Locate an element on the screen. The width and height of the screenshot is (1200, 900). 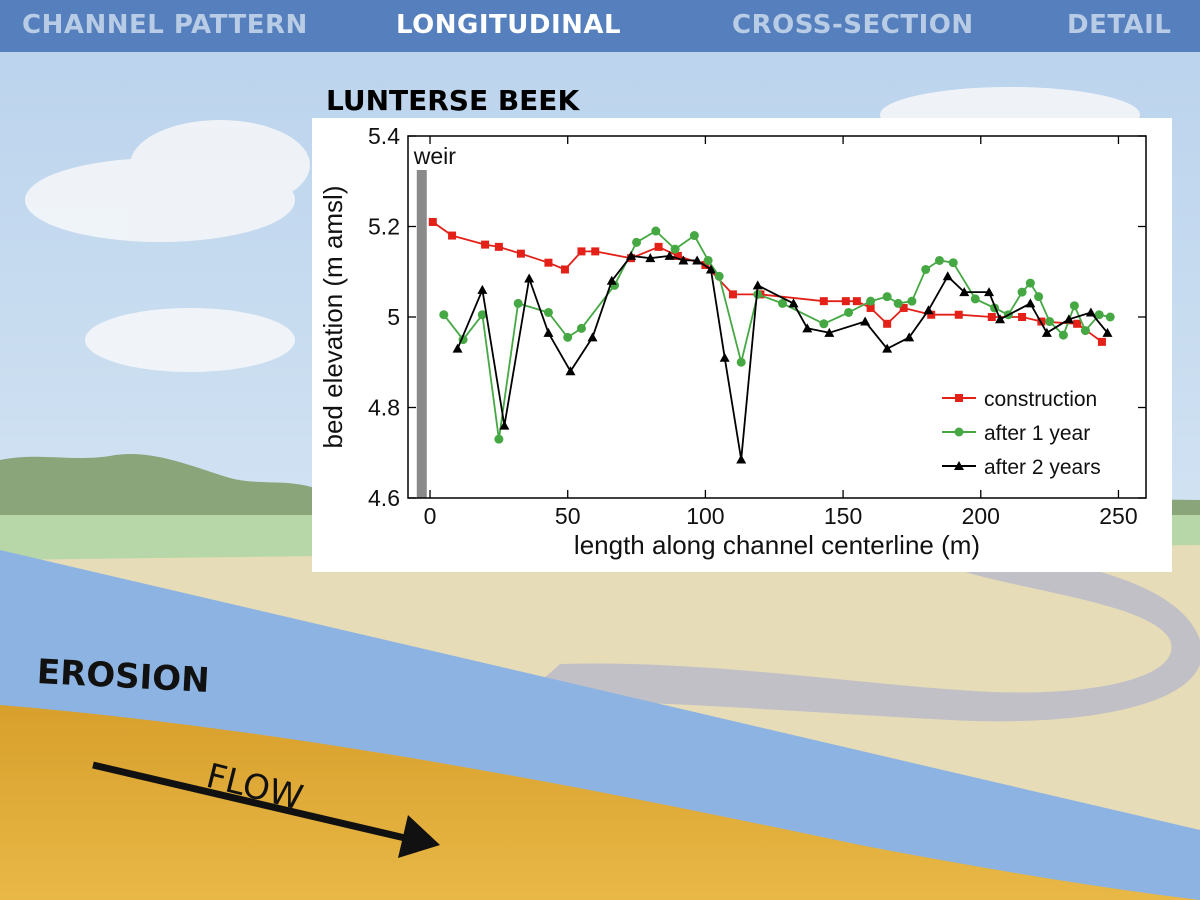
x-tick-label: 100 is located at coordinates (705, 516).